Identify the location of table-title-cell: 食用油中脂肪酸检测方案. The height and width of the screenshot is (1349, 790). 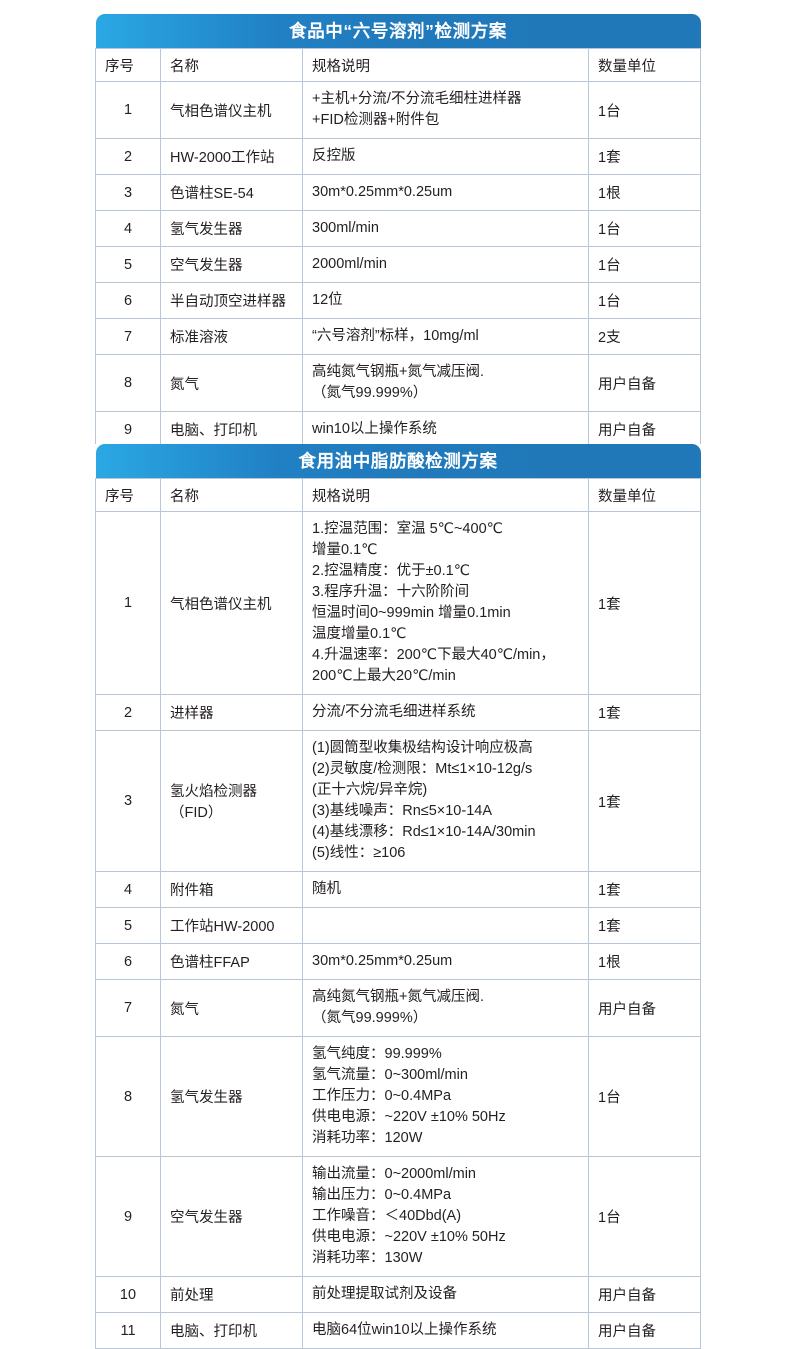
(398, 461).